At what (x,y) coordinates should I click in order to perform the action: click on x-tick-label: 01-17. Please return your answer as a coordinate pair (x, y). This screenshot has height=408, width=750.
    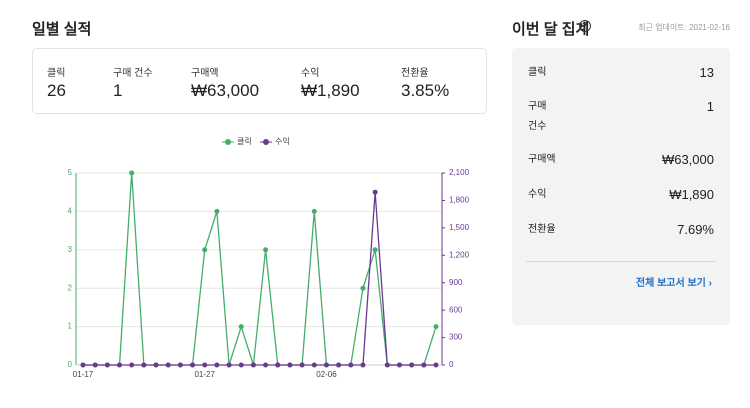
    Looking at the image, I should click on (83, 374).